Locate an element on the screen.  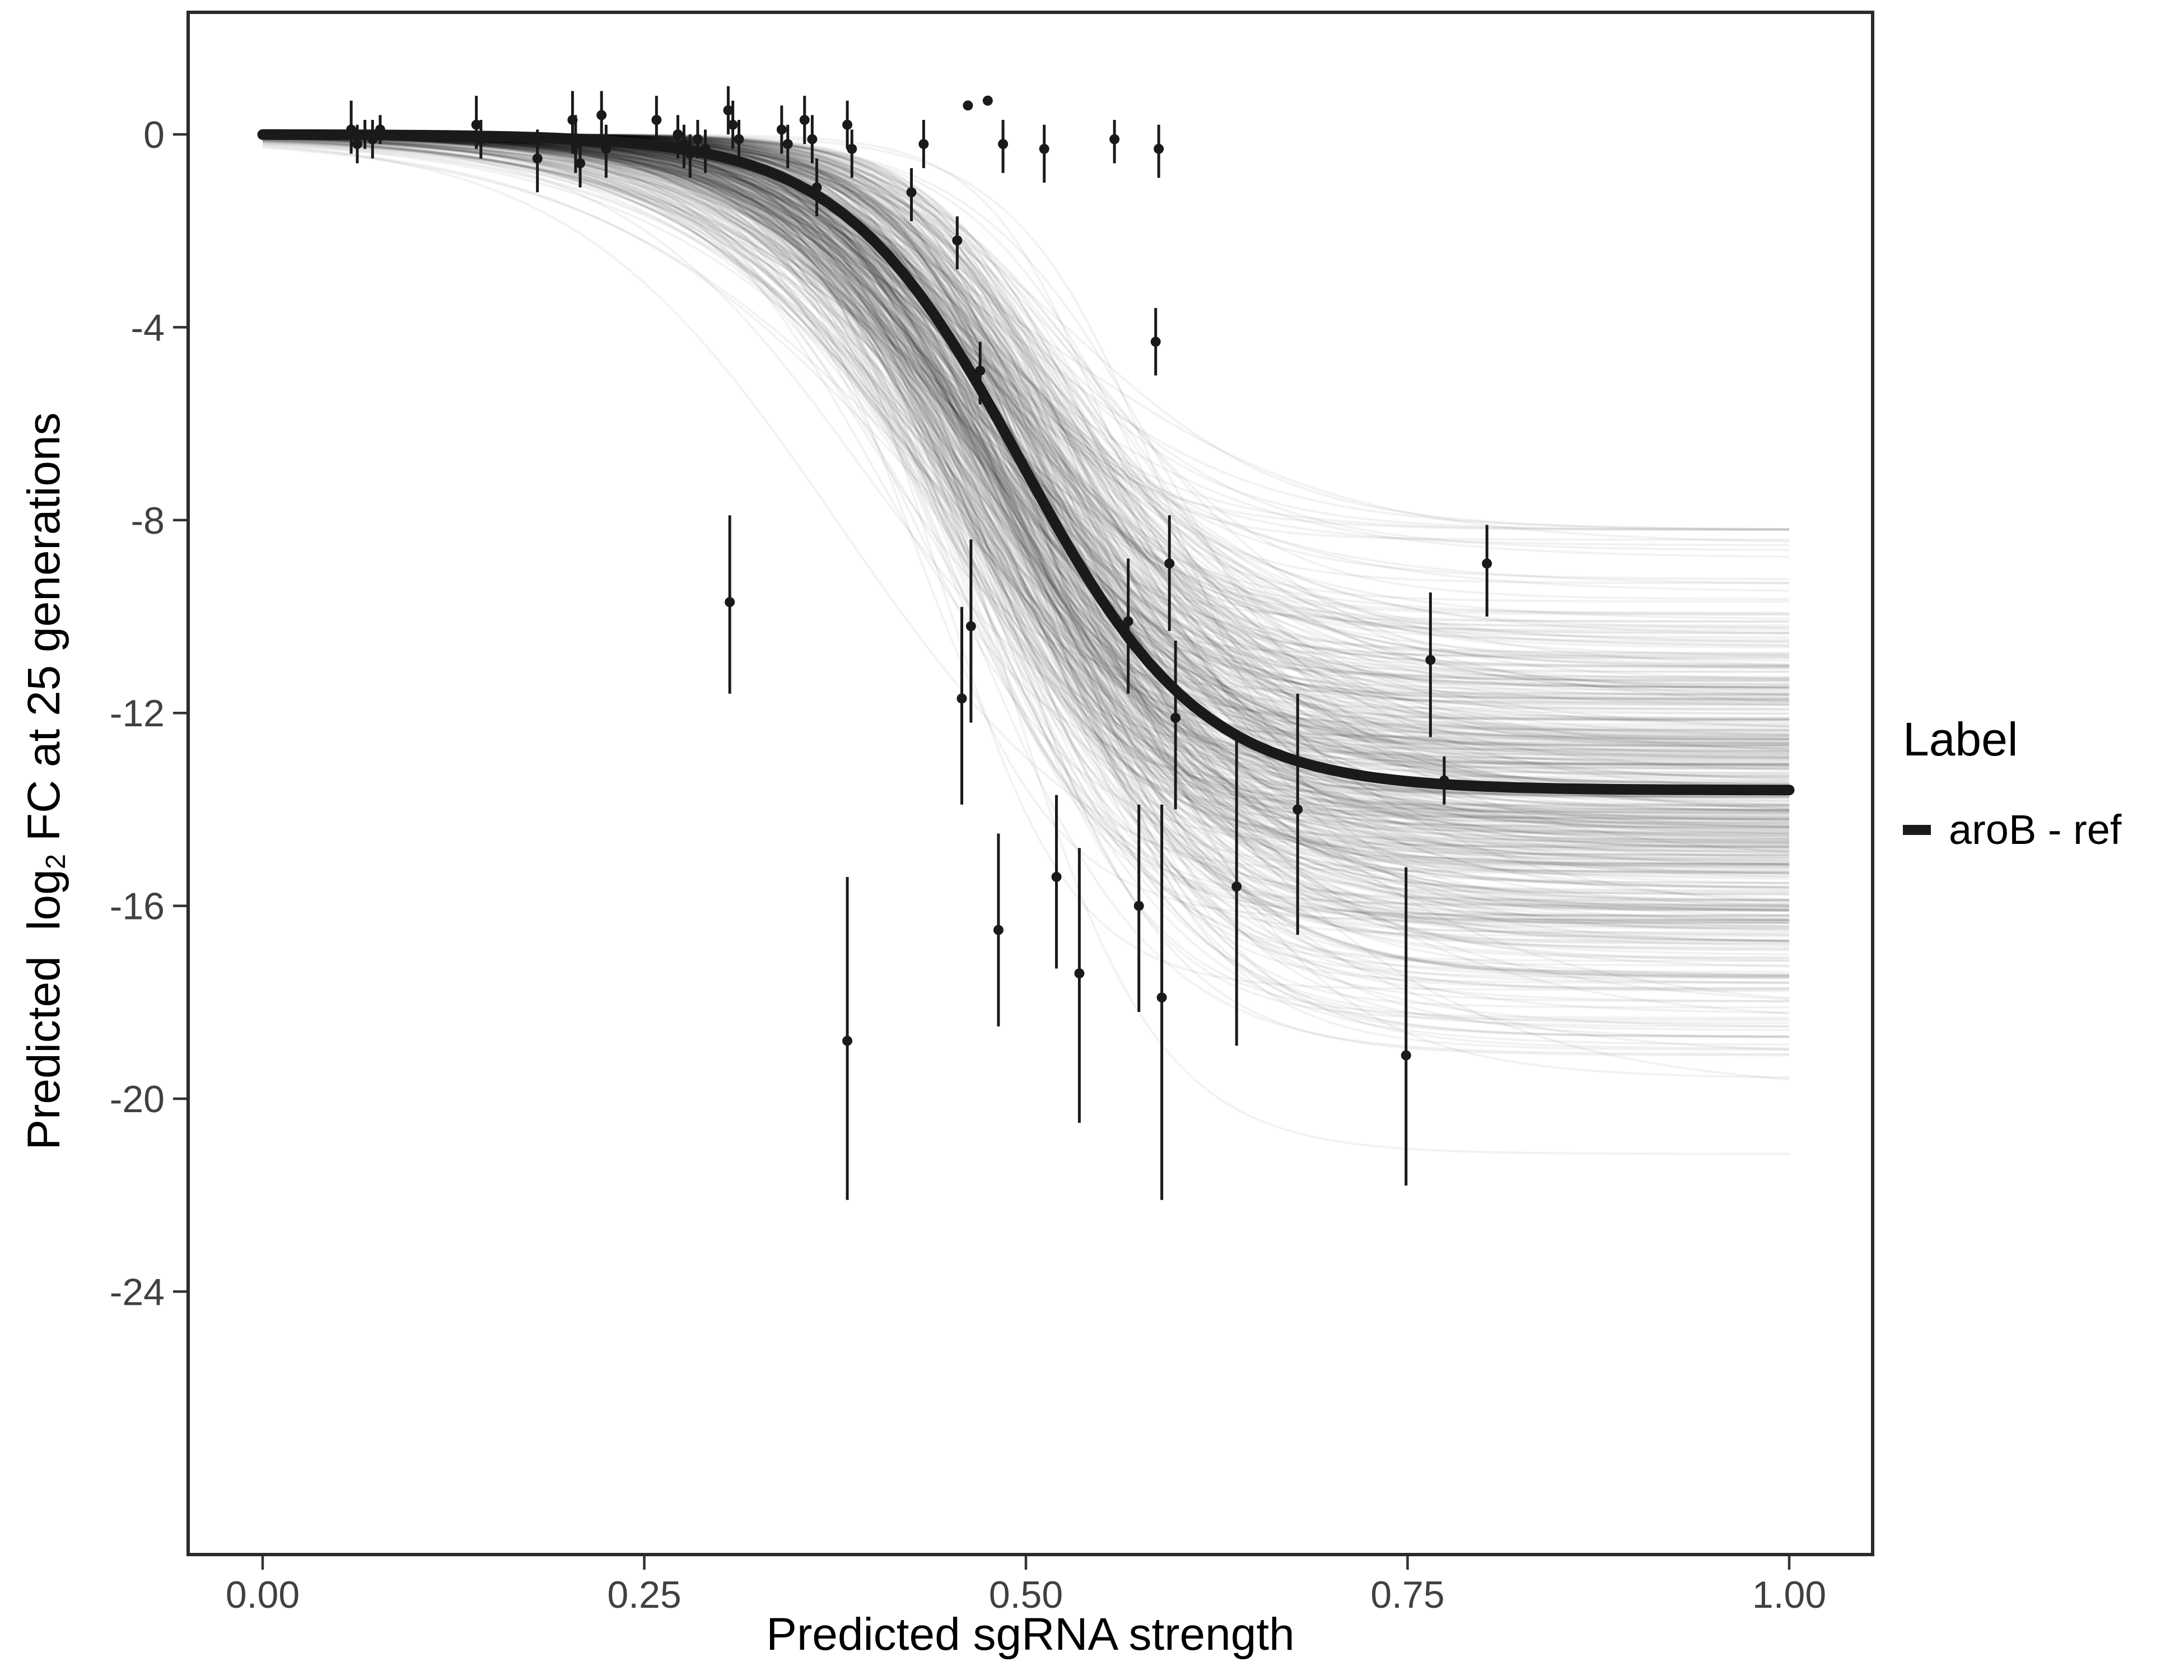
legend: Label aroB - ref is located at coordinates (2012, 783).